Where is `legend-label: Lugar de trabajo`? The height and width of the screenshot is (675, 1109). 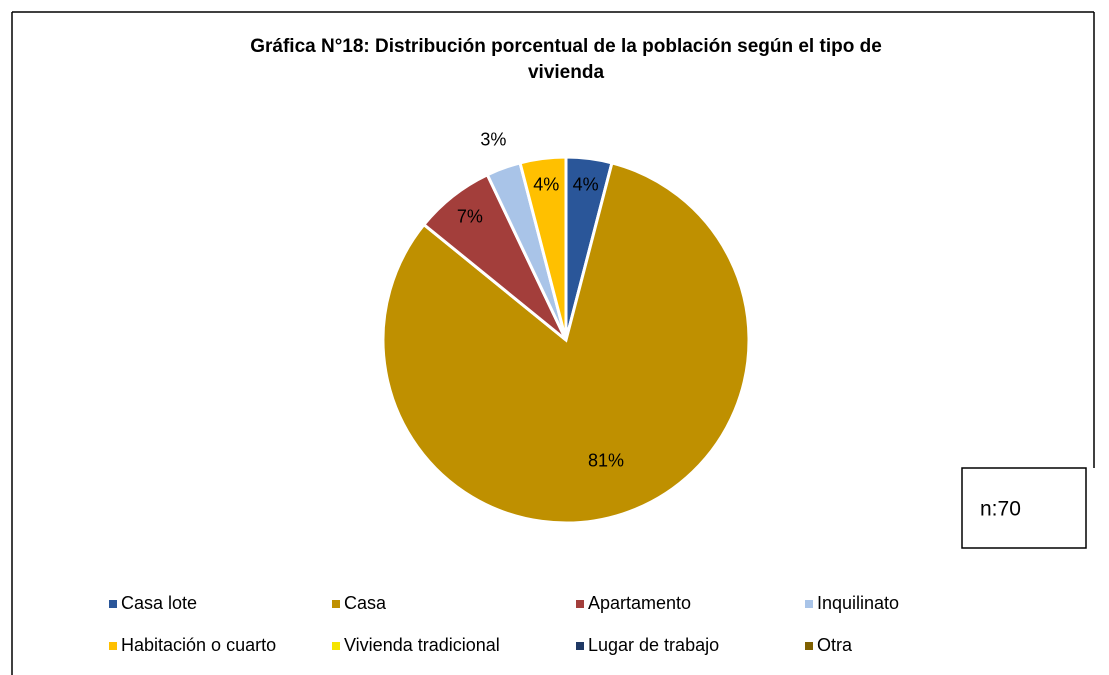
legend-label: Lugar de trabajo is located at coordinates (653, 645).